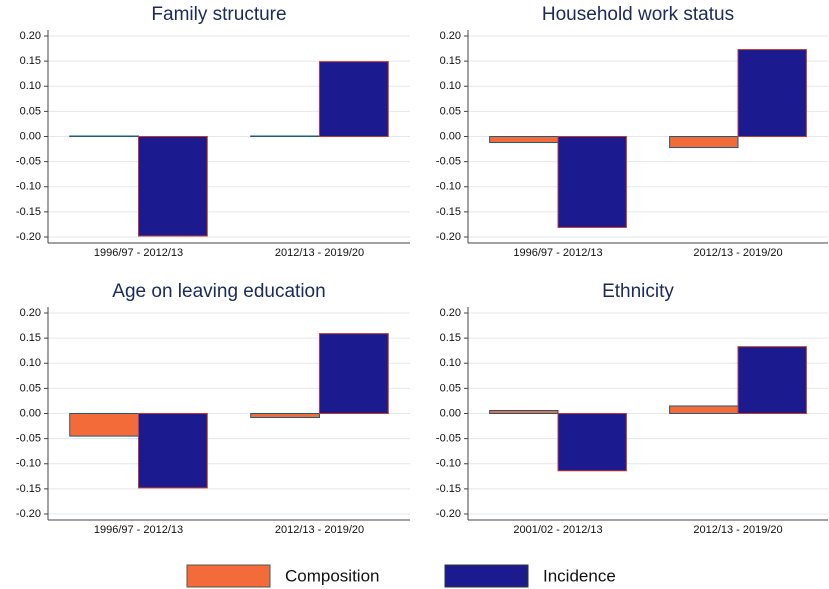  What do you see at coordinates (218, 14) in the screenshot?
I see `chart-title: Family structure` at bounding box center [218, 14].